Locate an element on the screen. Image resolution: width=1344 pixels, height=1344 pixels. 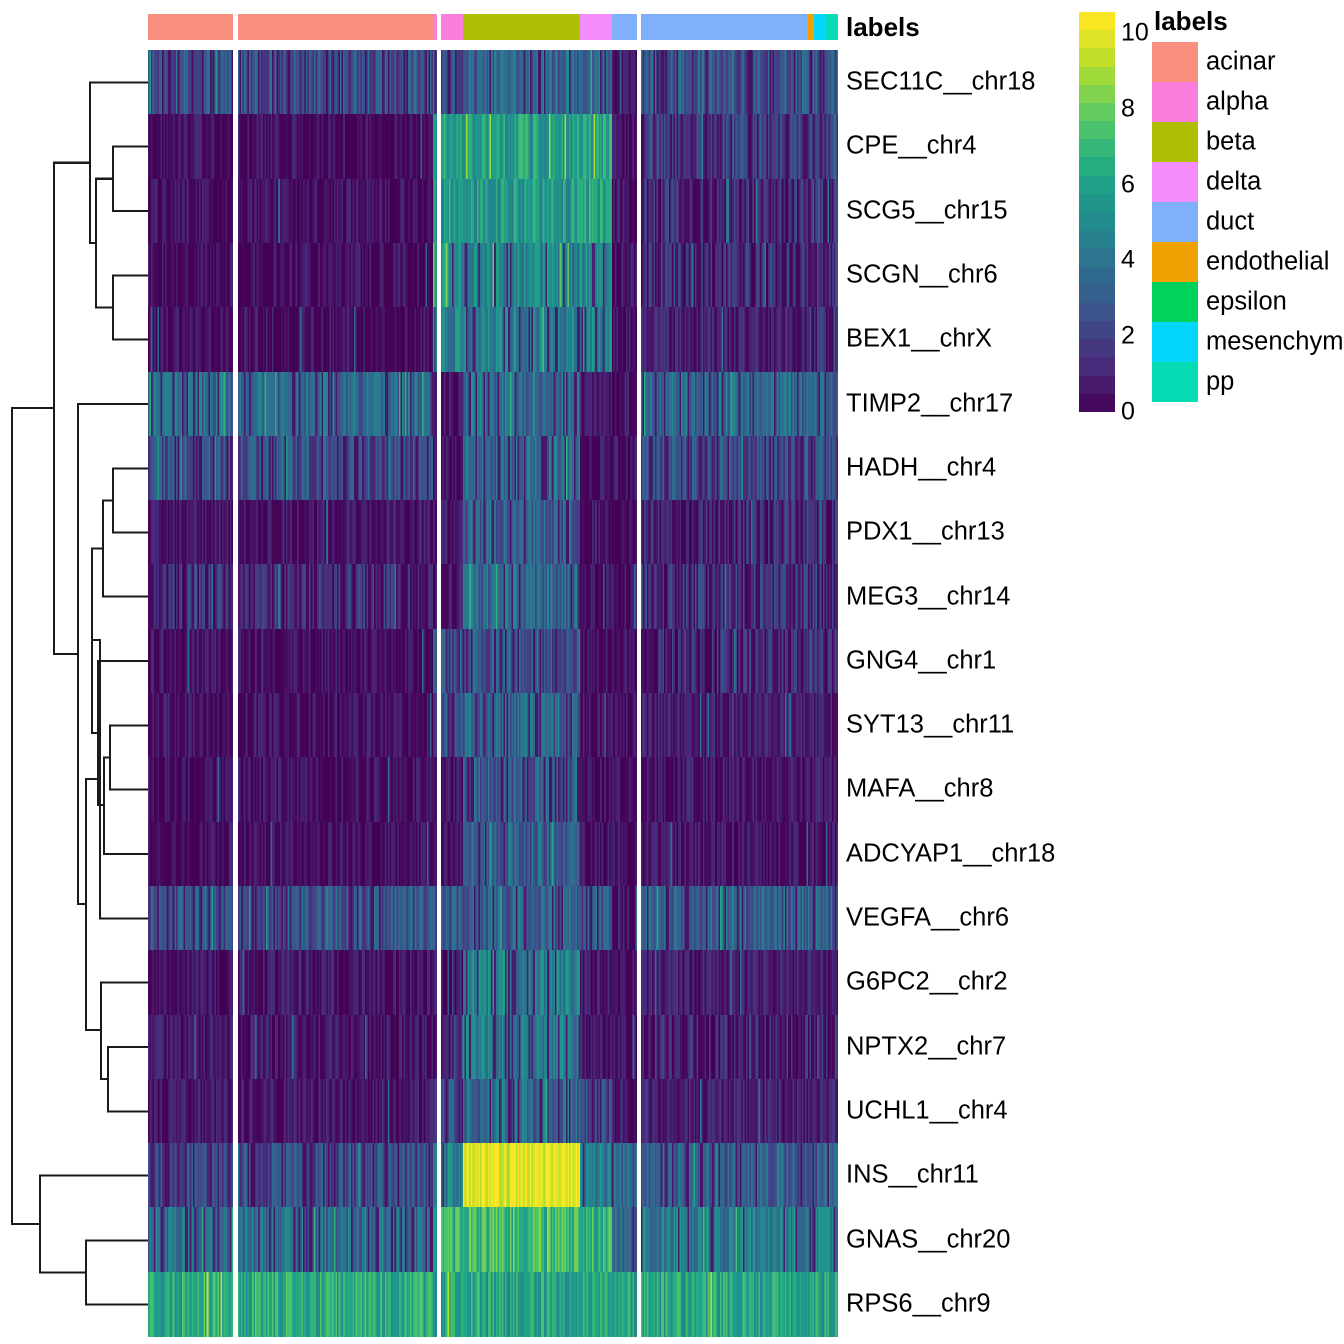
legend-label: delta is located at coordinates (1234, 181).